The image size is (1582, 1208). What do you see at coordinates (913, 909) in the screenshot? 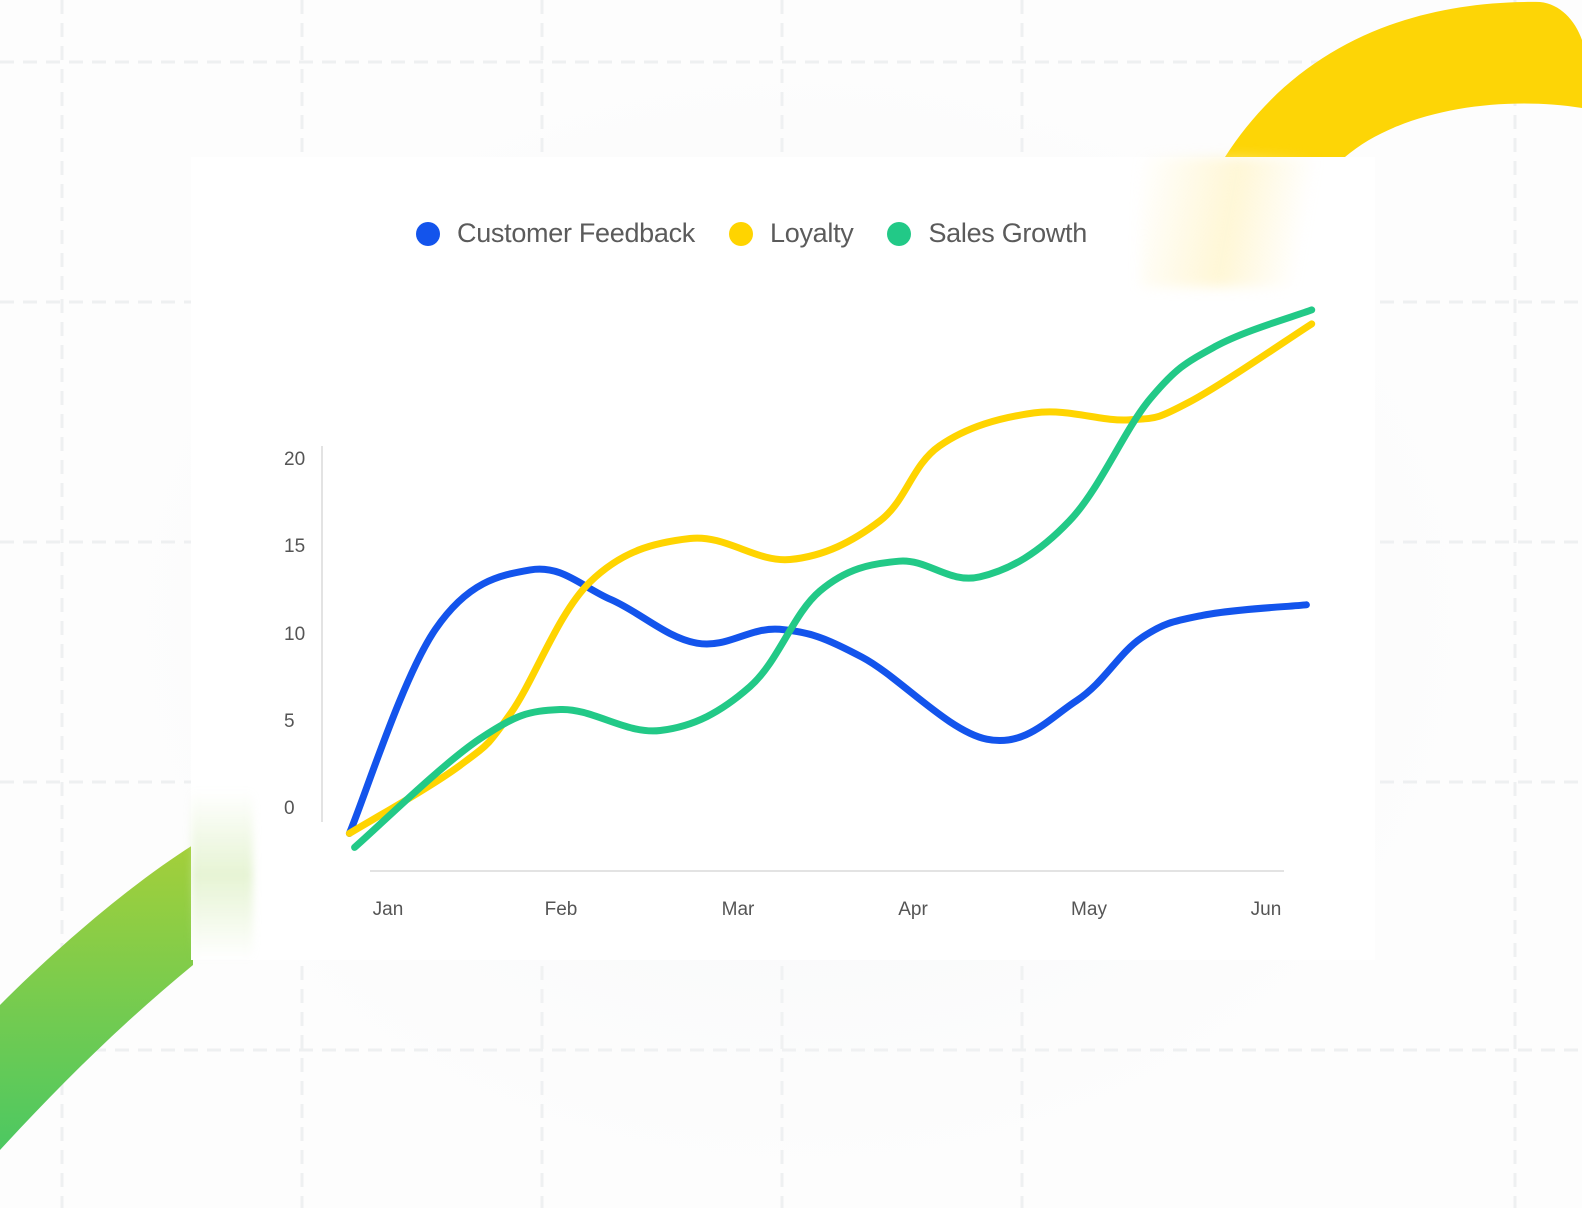
I see `x-tick-label: Apr` at bounding box center [913, 909].